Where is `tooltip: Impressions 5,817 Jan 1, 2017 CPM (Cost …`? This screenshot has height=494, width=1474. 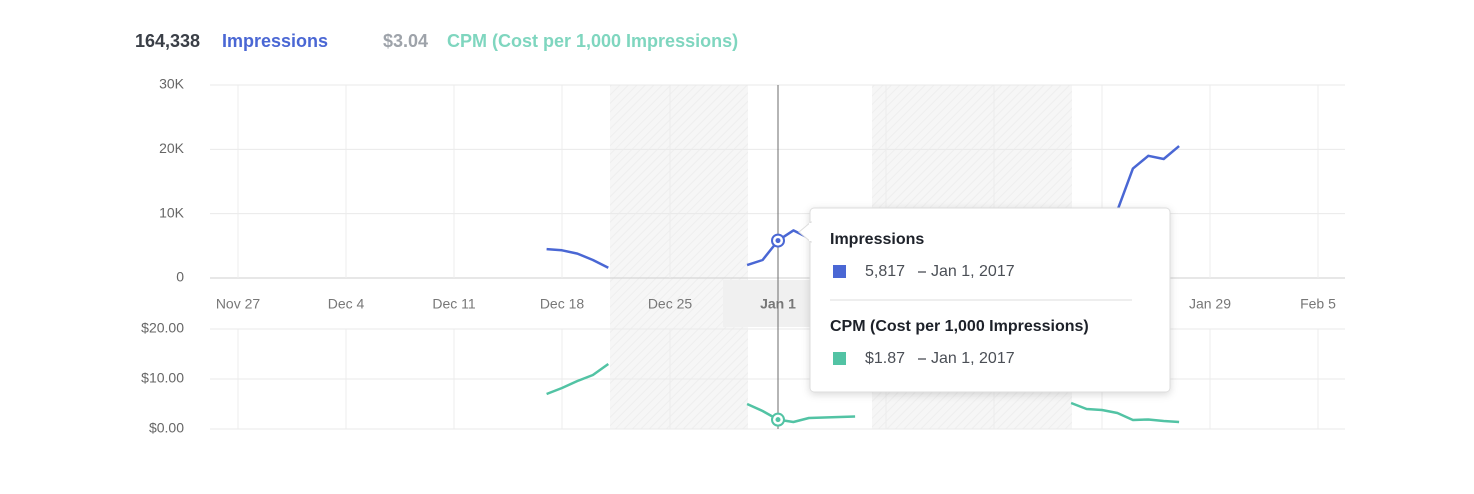 tooltip: Impressions 5,817 Jan 1, 2017 CPM (Cost … is located at coordinates (984, 300).